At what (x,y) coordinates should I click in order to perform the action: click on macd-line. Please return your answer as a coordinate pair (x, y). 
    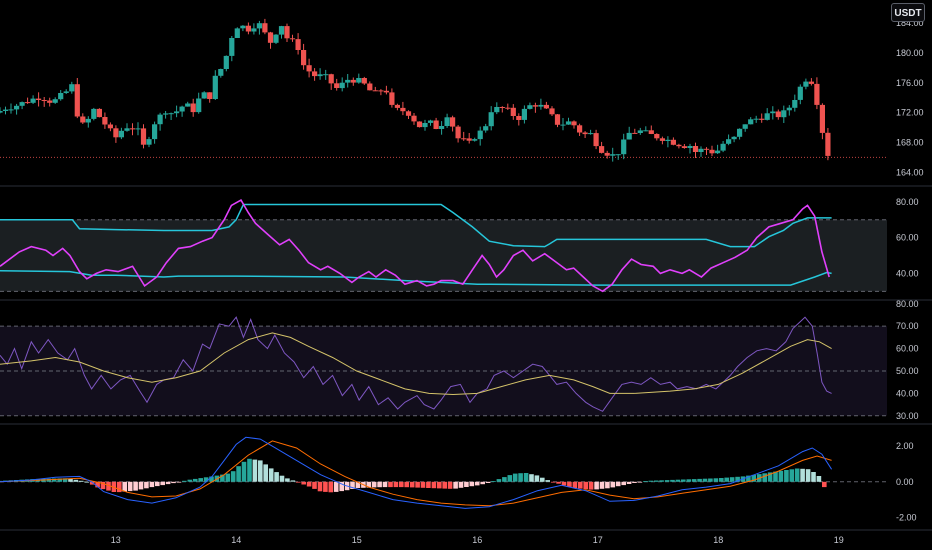
    Looking at the image, I should click on (416, 472).